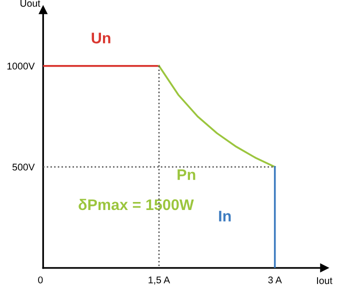 The width and height of the screenshot is (345, 285). What do you see at coordinates (187, 174) in the screenshot?
I see `text: Pn` at bounding box center [187, 174].